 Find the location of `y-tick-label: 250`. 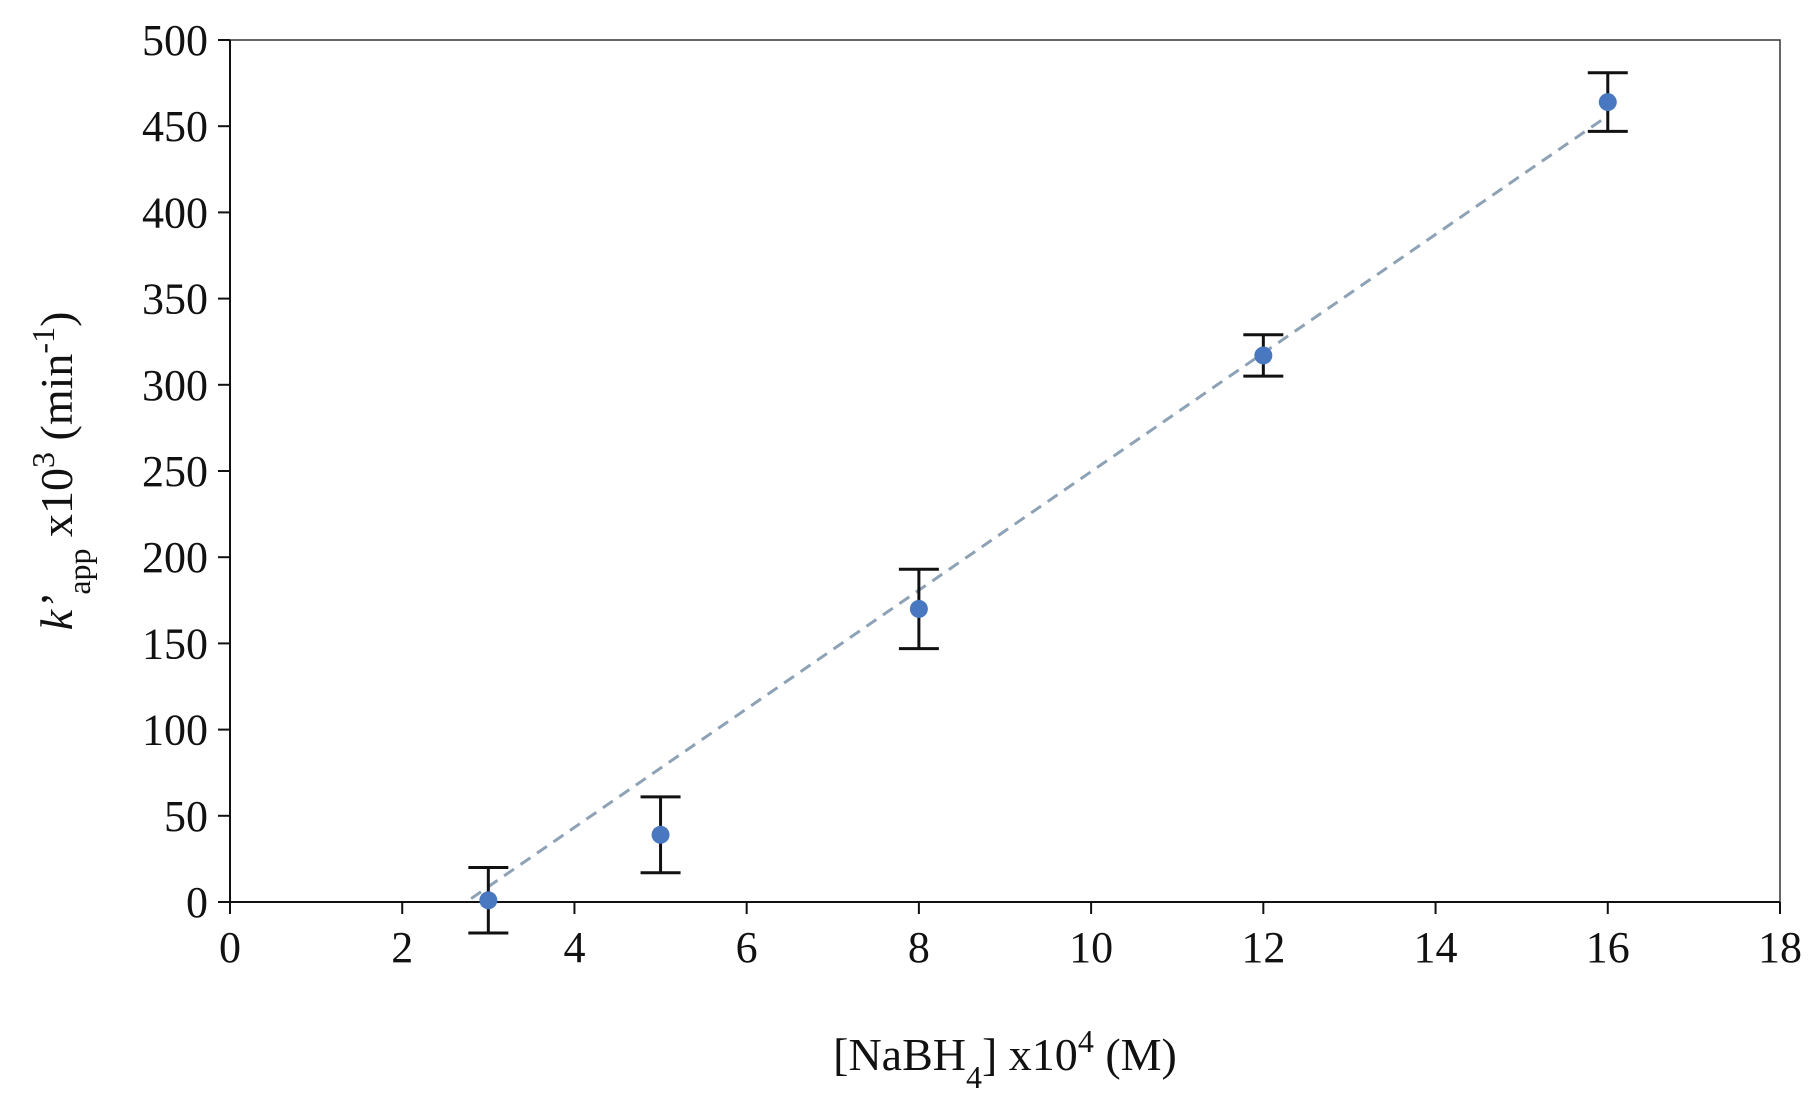

y-tick-label: 250 is located at coordinates (175, 471).